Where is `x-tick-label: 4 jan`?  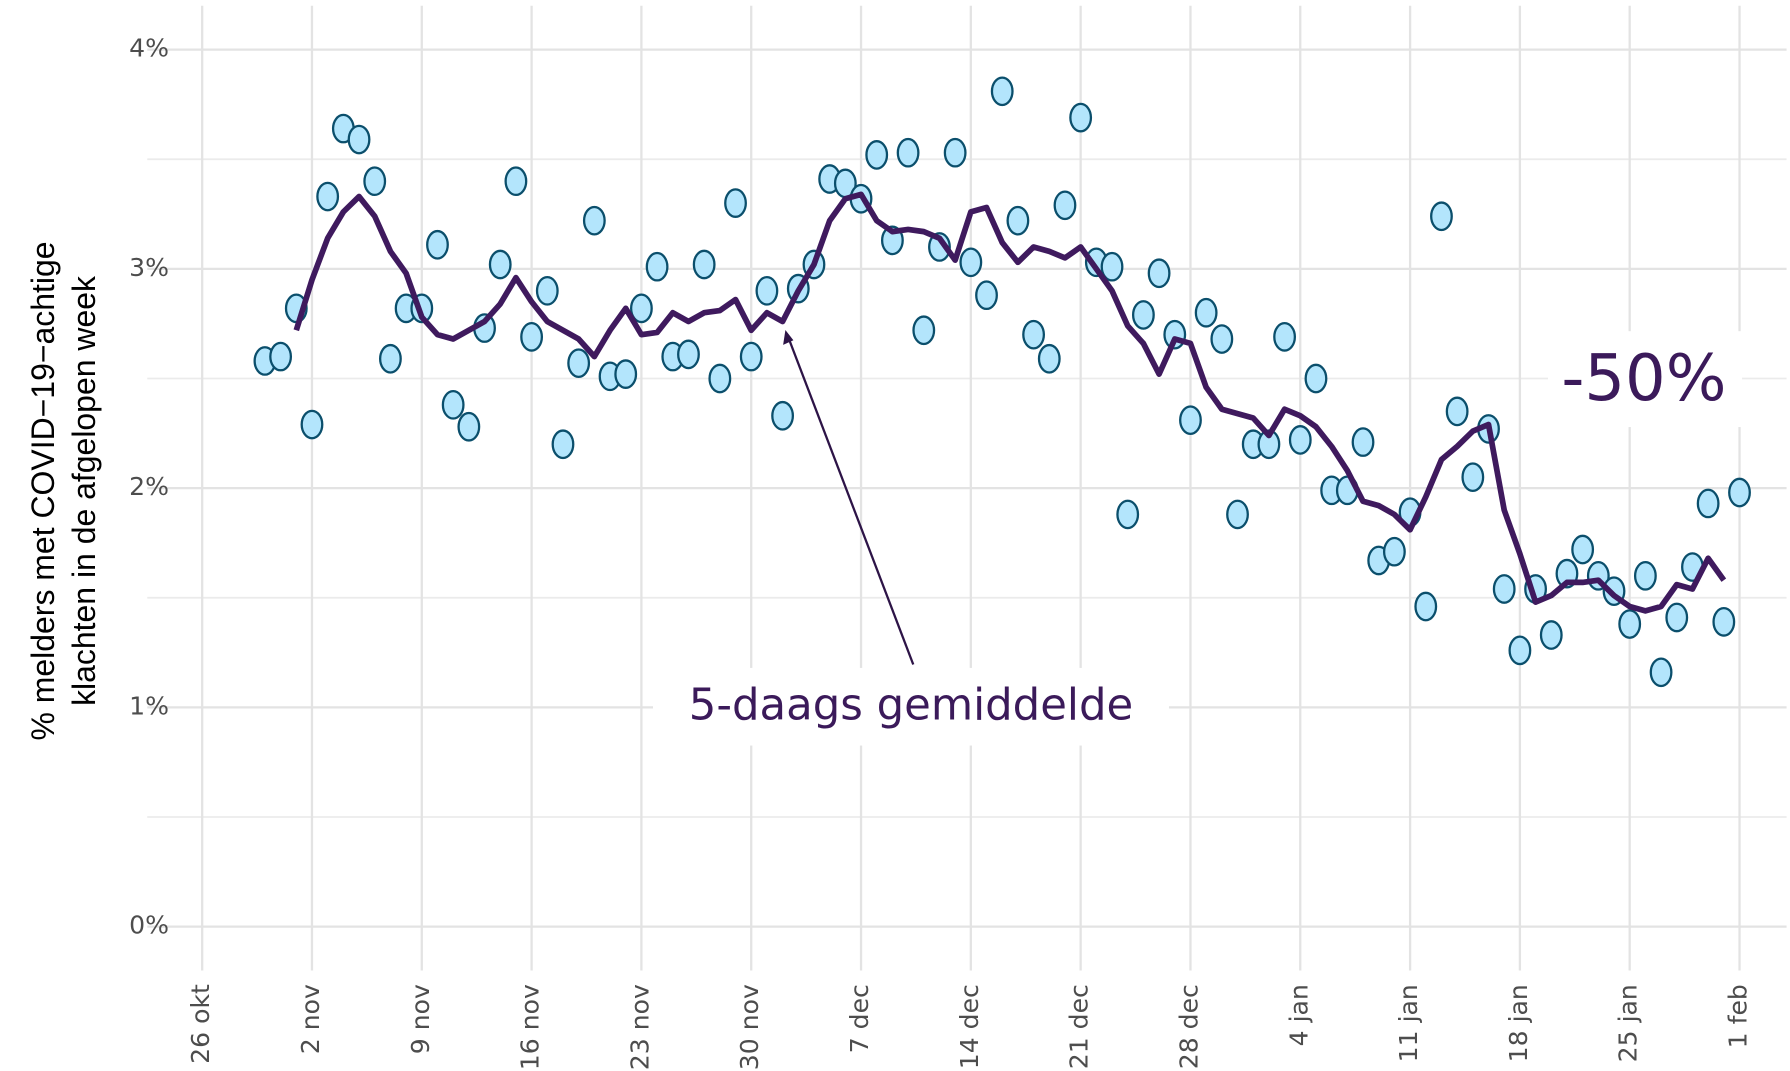 x-tick-label: 4 jan is located at coordinates (1298, 1015).